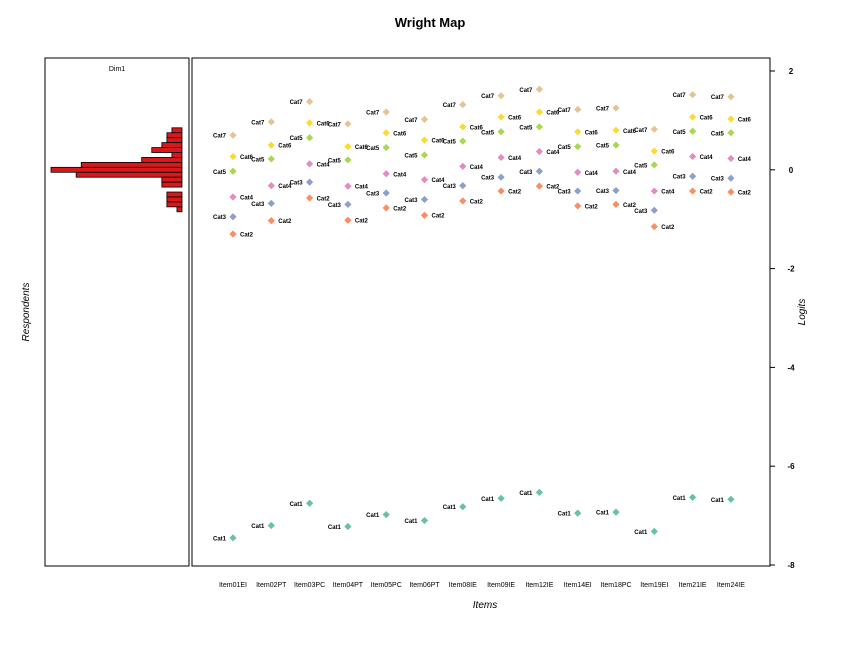 The image size is (860, 645). I want to click on y-tick-label: -4, so click(791, 367).